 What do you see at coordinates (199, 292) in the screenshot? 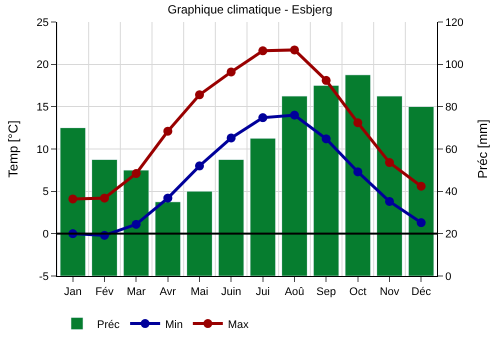
I see `x-tick-label: Mai` at bounding box center [199, 292].